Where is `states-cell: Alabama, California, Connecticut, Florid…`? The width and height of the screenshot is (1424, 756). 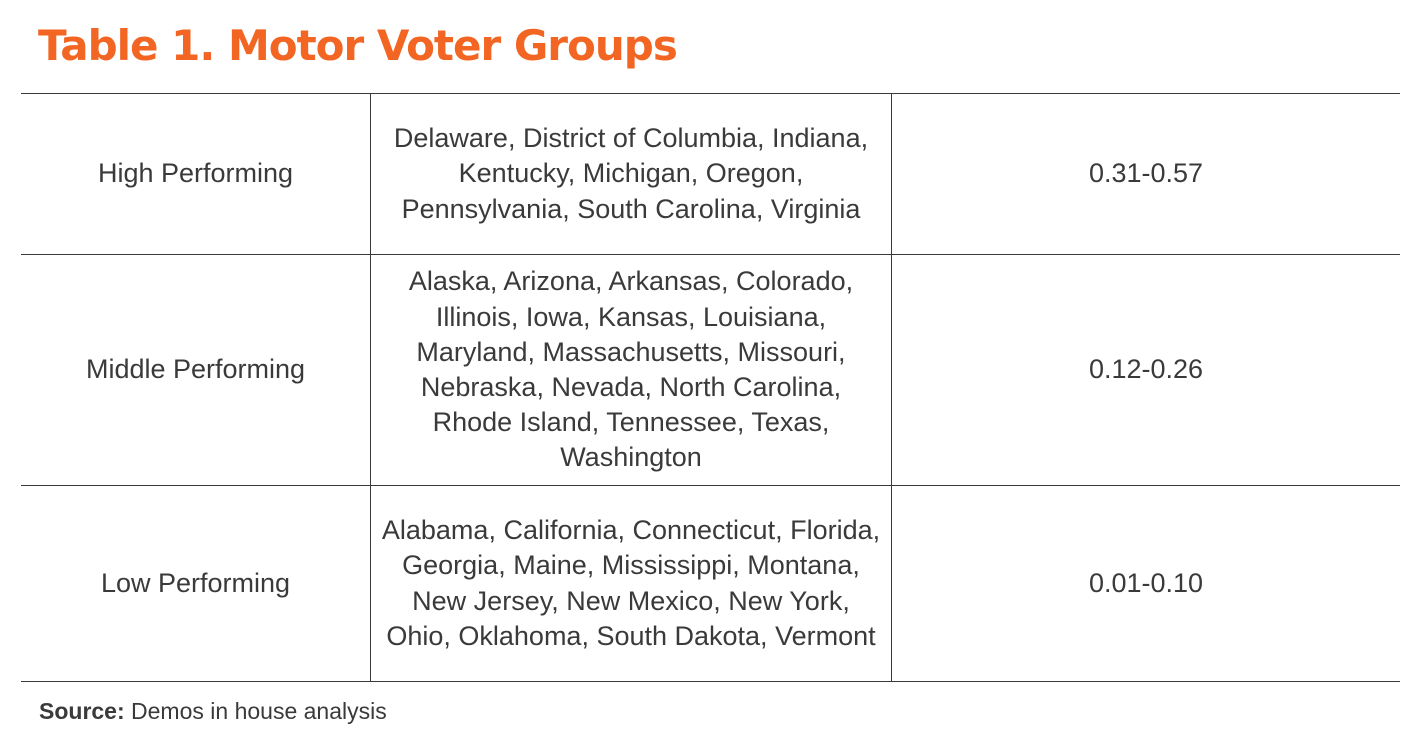 states-cell: Alabama, California, Connecticut, Florid… is located at coordinates (631, 583).